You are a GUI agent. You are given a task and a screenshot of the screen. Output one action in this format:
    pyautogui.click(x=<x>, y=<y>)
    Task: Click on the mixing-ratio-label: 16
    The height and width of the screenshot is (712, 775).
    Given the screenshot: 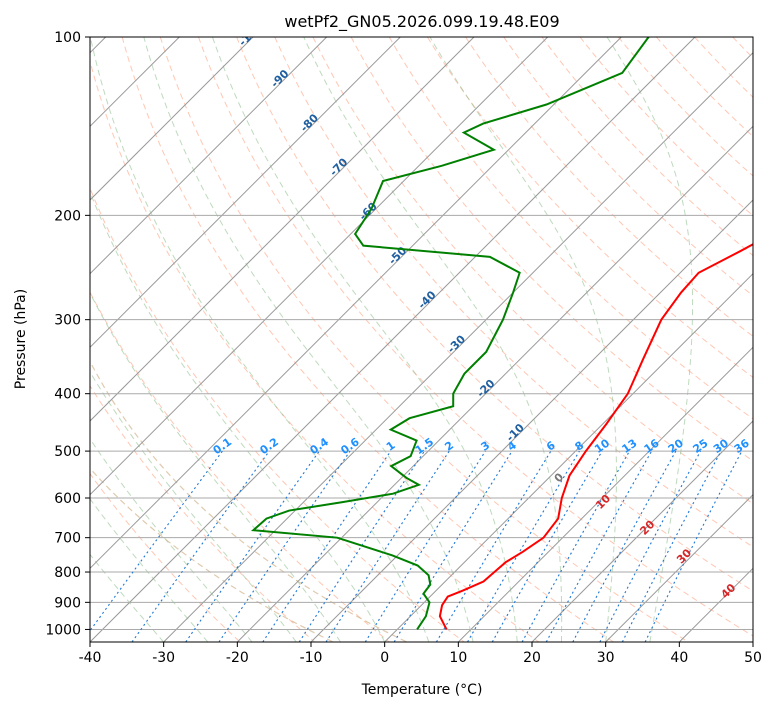 What is the action you would take?
    pyautogui.click(x=652, y=446)
    